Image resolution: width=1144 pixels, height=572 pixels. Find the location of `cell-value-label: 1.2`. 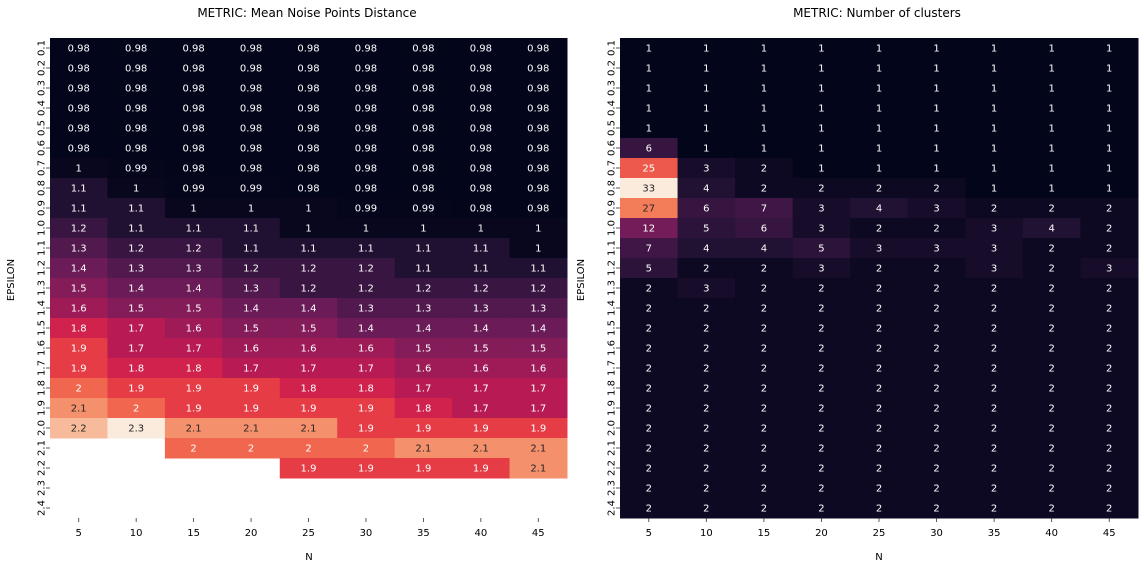

cell-value-label: 1.2 is located at coordinates (136, 249).